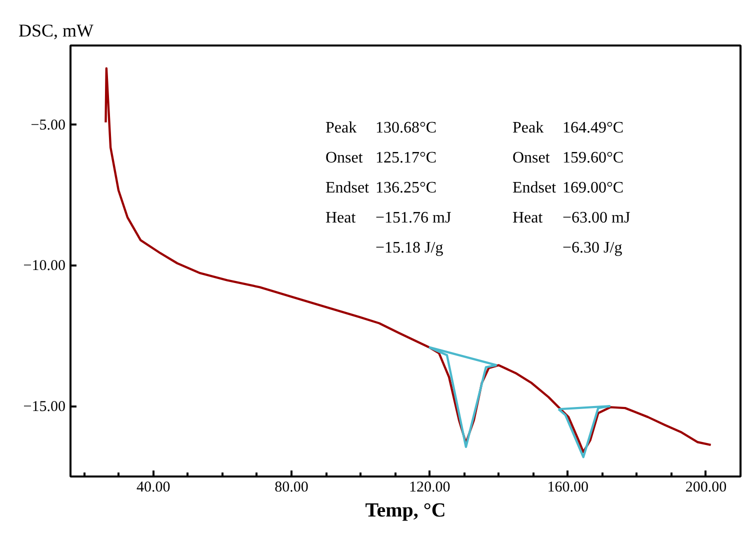 This screenshot has height=538, width=742. What do you see at coordinates (596, 218) in the screenshot?
I see `annotation: −63.00 mJ` at bounding box center [596, 218].